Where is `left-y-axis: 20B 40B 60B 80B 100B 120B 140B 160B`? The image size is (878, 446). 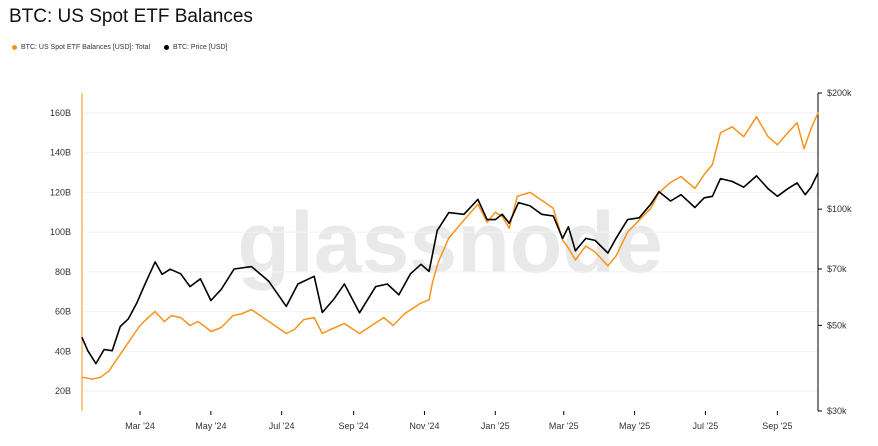 left-y-axis: 20B 40B 60B 80B 100B 120B 140B 160B is located at coordinates (66, 252).